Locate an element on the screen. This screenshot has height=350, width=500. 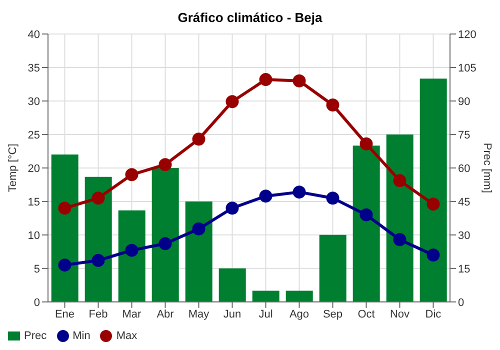
x-tick-label: Abr is located at coordinates (165, 314).